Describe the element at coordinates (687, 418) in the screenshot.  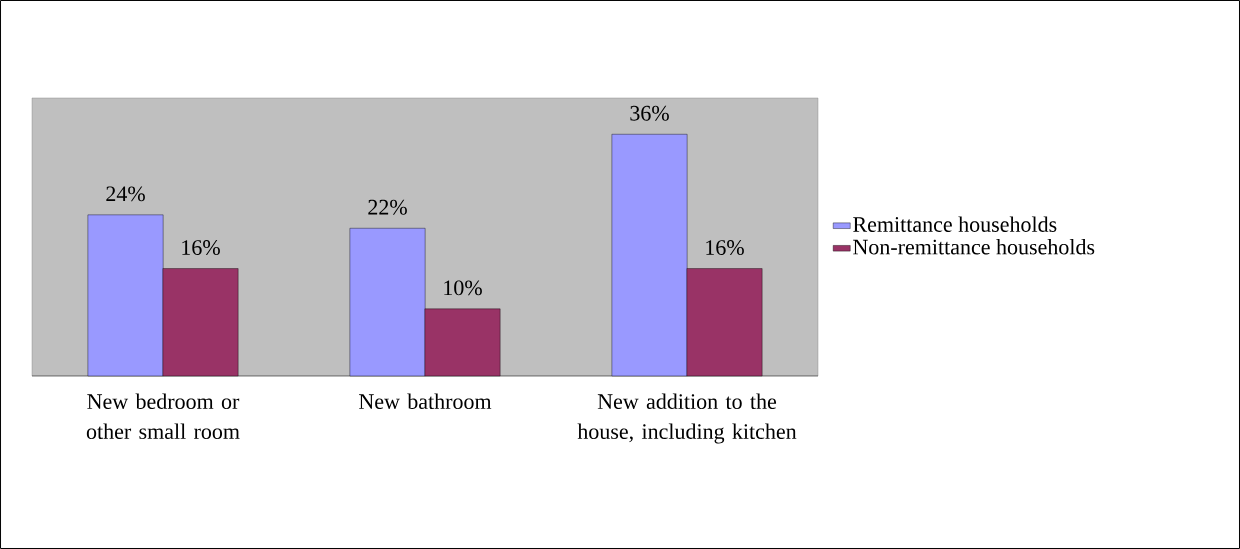
I see `x-tick-label: New addition to the house, including kitchen` at that location.